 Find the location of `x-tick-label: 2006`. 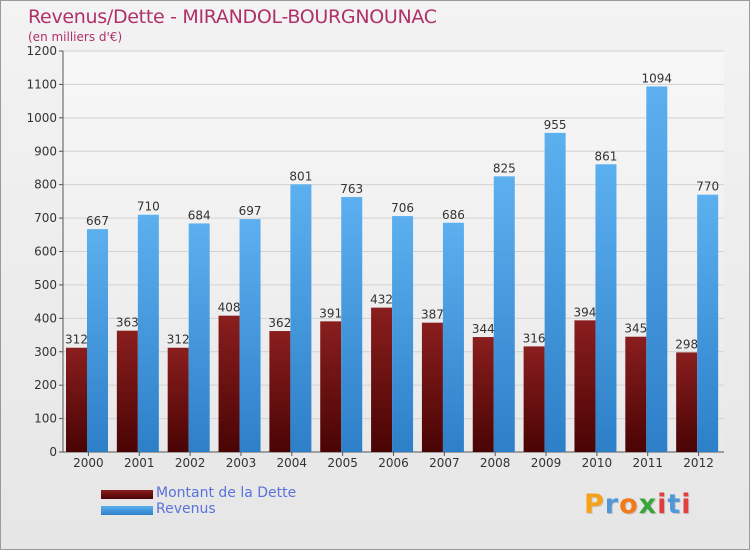

x-tick-label: 2006 is located at coordinates (393, 463).